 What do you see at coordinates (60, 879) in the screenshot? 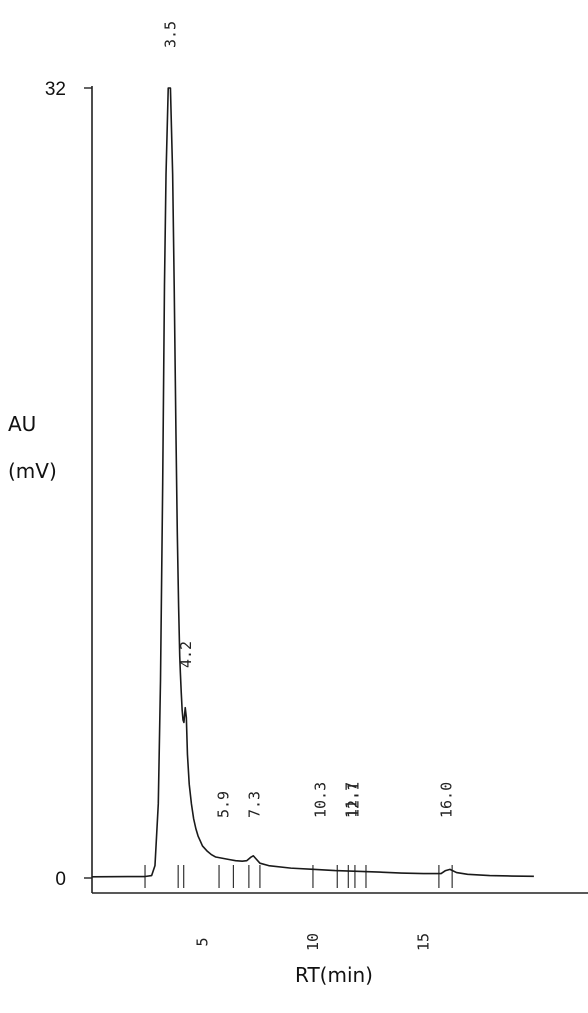
I see `y-tick-label: 0` at bounding box center [60, 879].